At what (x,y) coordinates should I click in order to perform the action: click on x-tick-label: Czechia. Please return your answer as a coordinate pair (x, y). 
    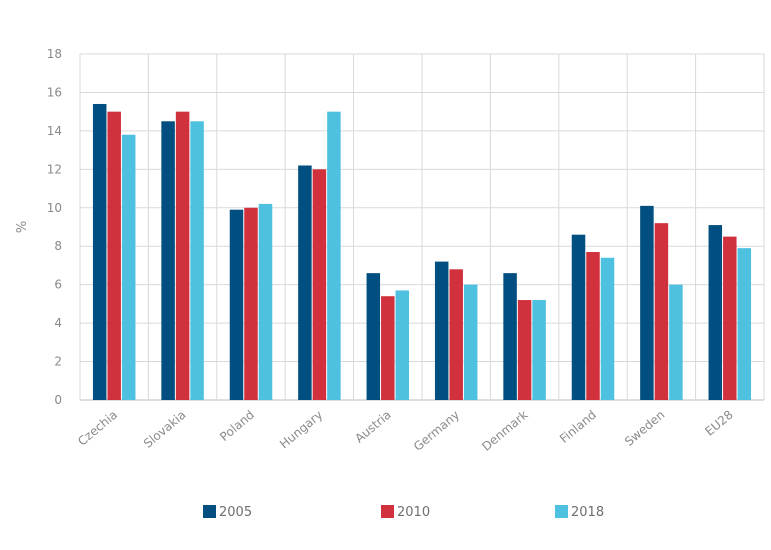
    Looking at the image, I should click on (97, 428).